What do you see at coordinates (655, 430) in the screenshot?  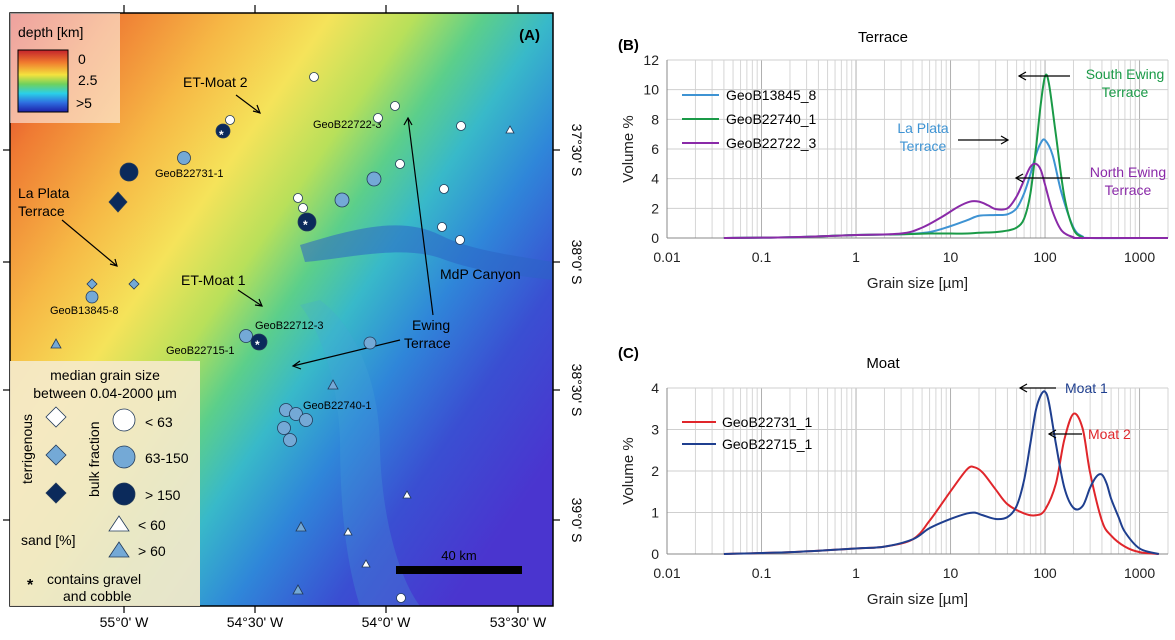 I see `c-ytick-label: 3` at bounding box center [655, 430].